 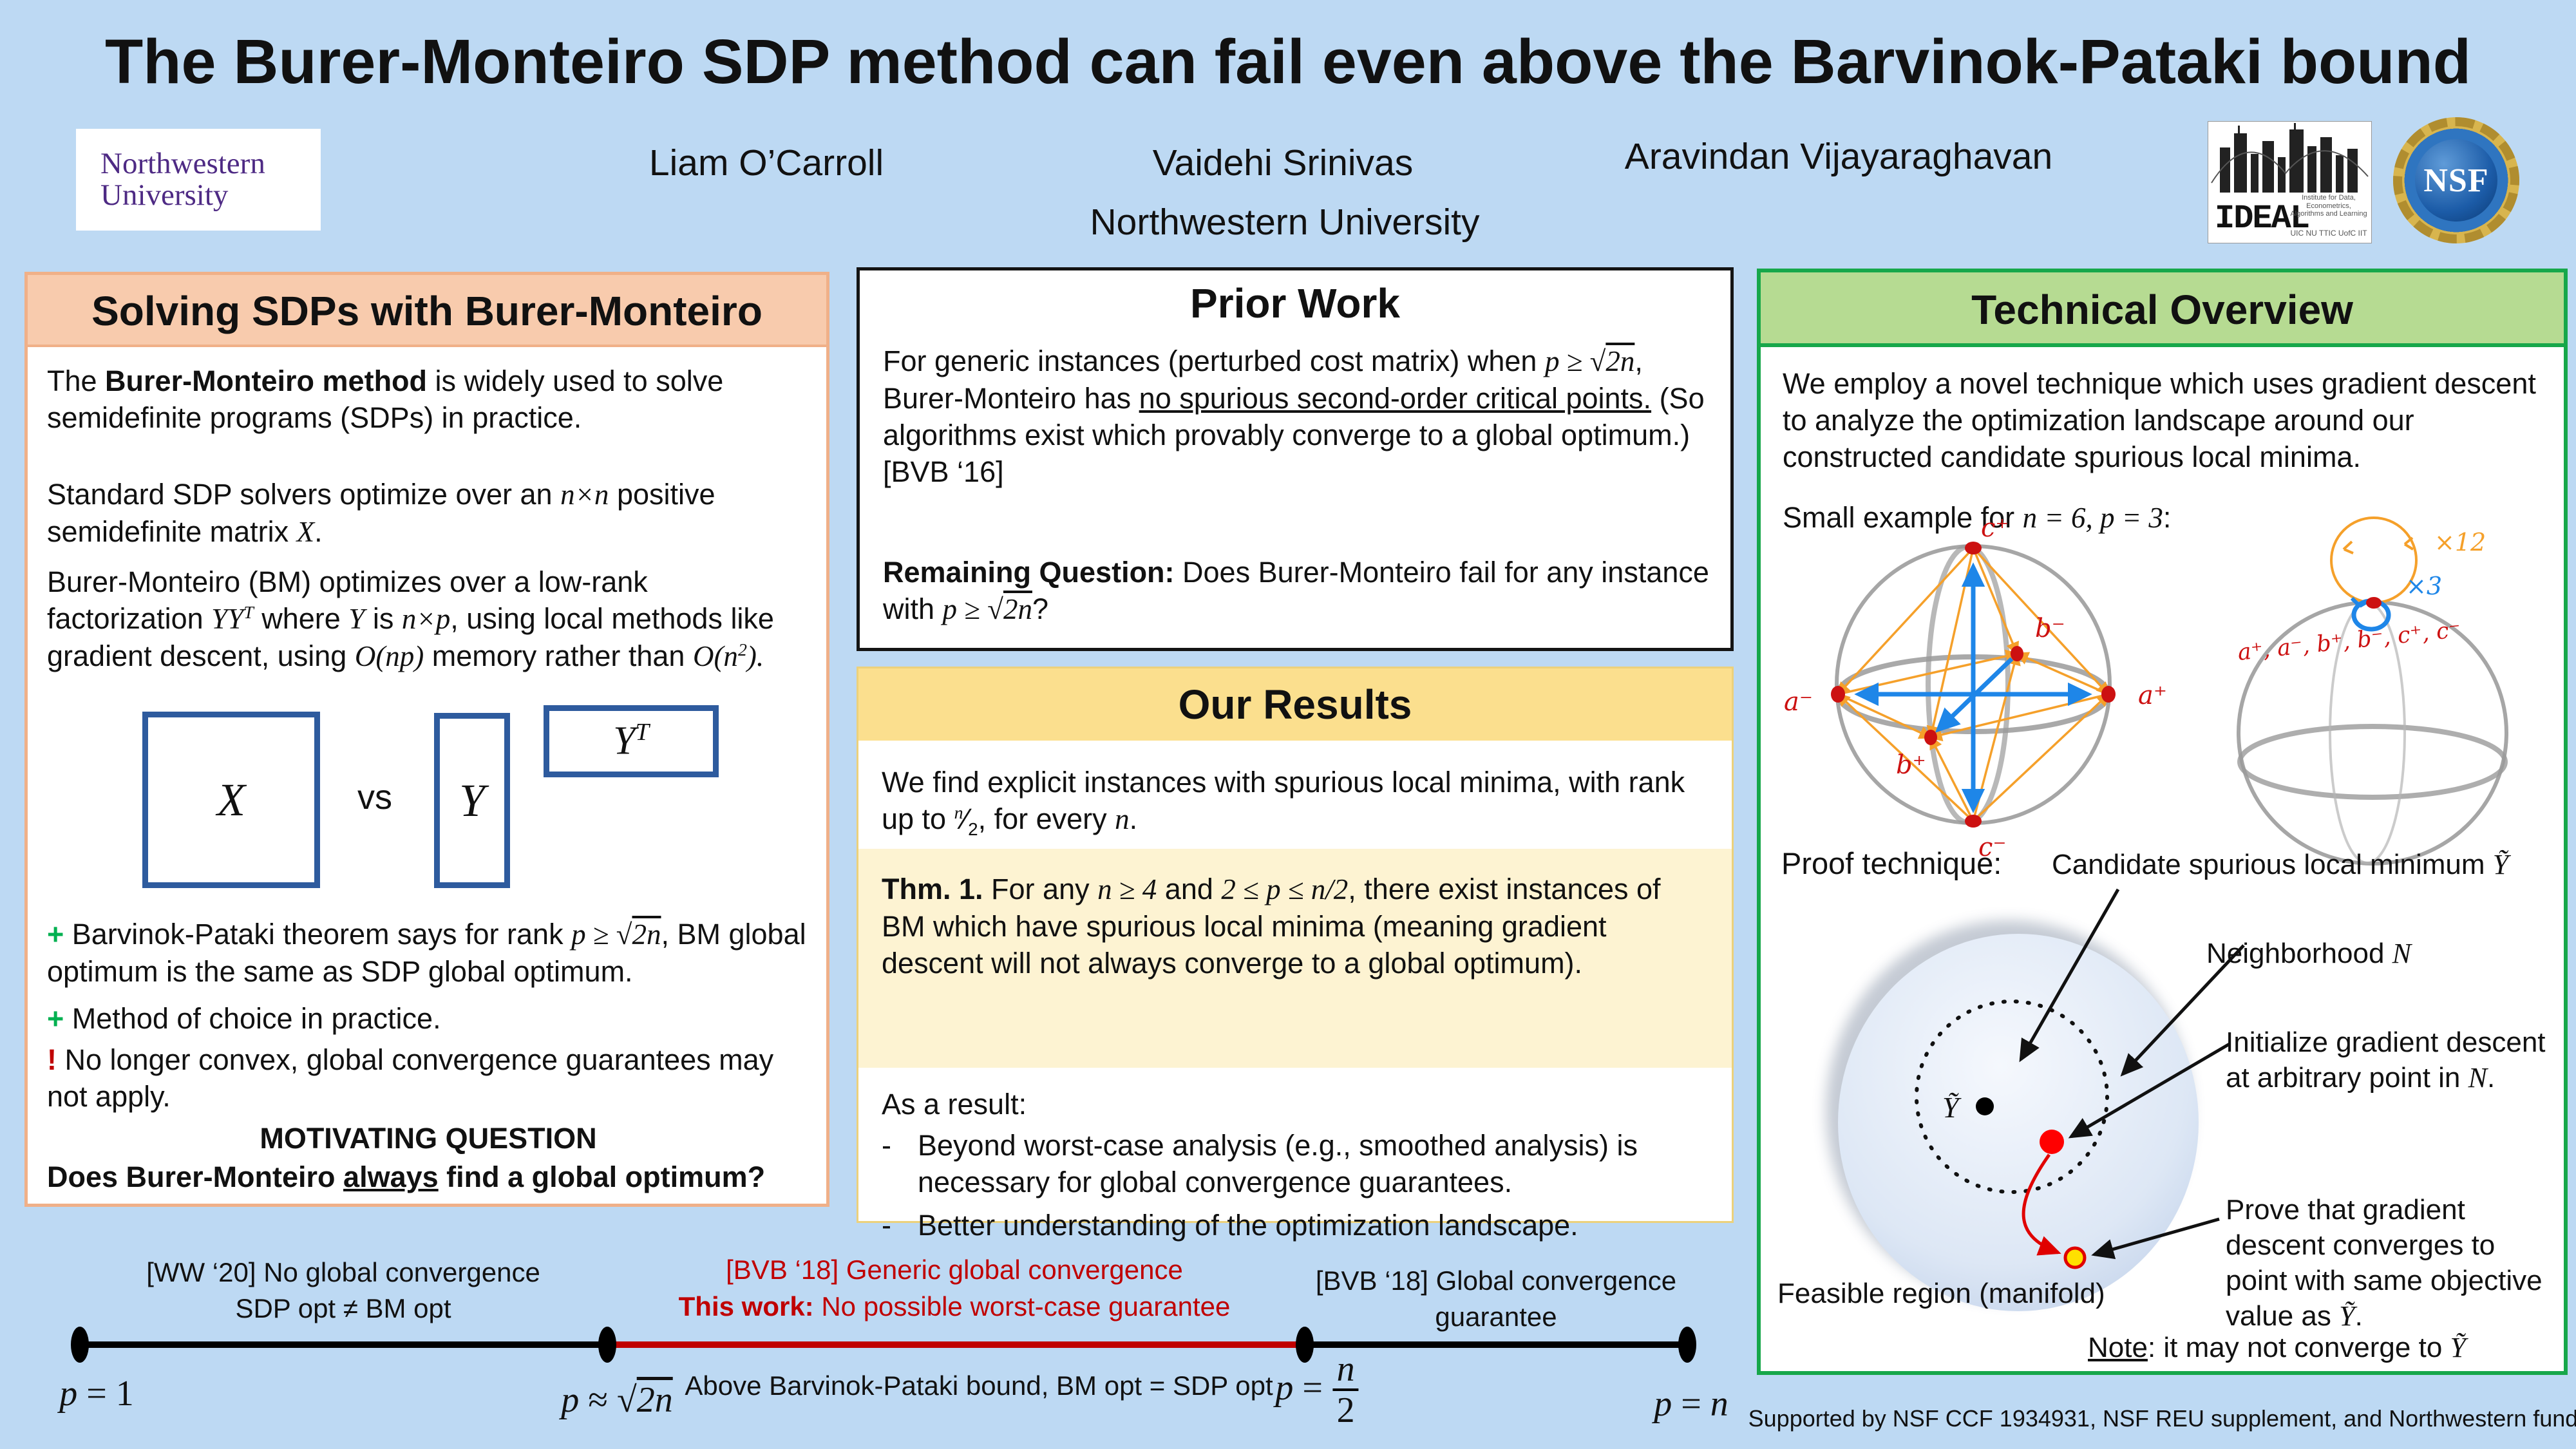 What do you see at coordinates (1903, 517) in the screenshot?
I see `text: Small example for` at bounding box center [1903, 517].